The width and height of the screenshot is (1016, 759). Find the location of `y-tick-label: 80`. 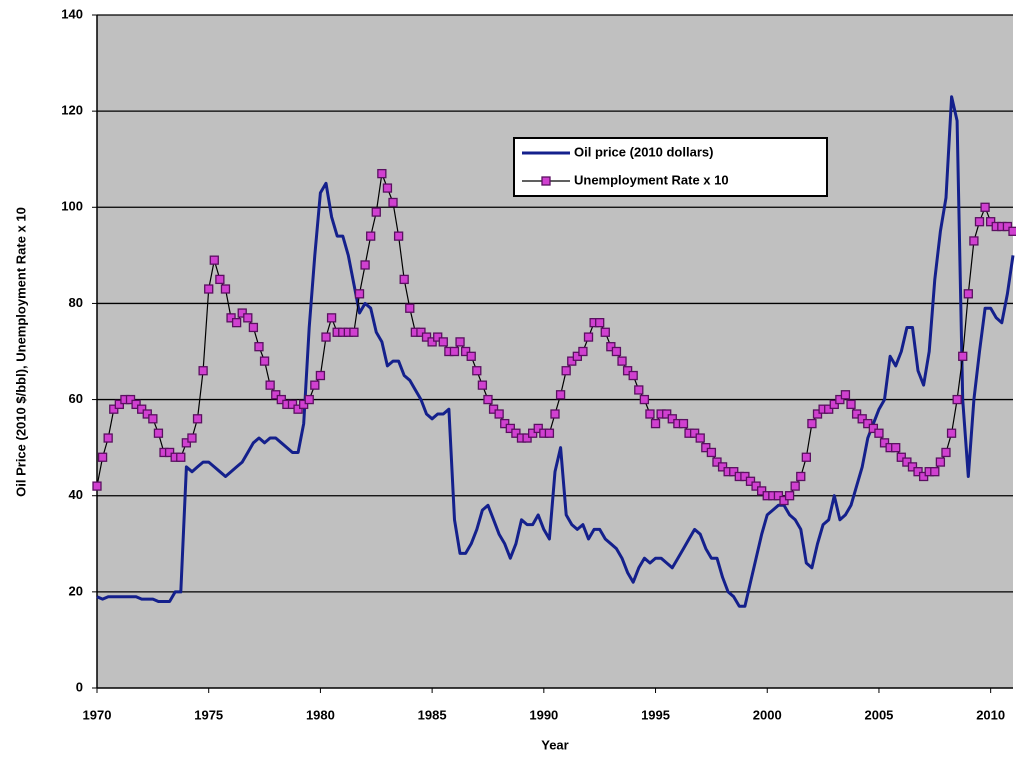

y-tick-label: 80 is located at coordinates (76, 302).